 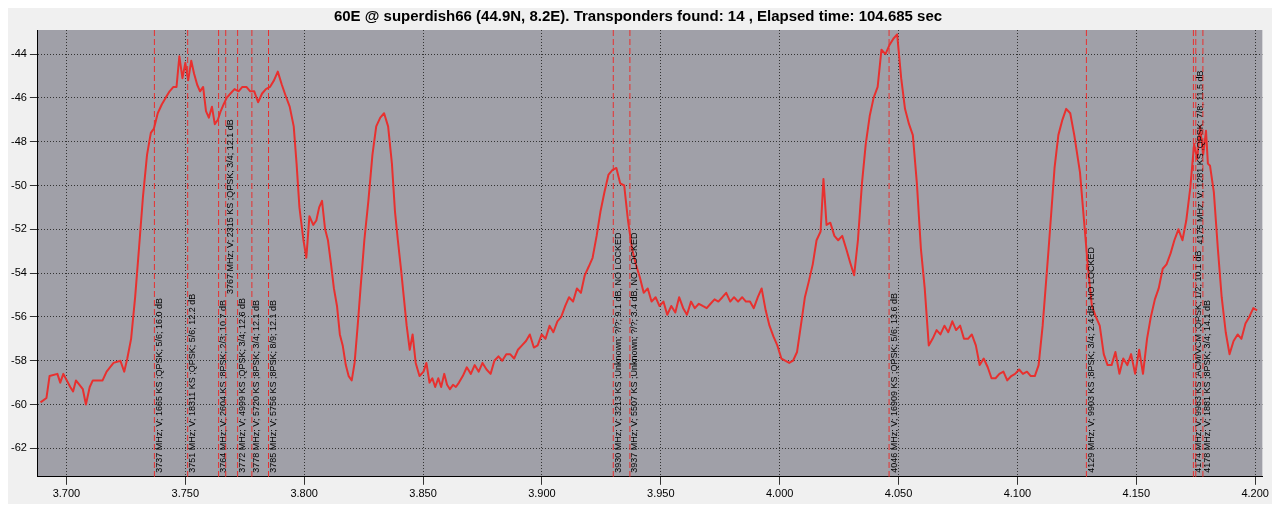 I want to click on chart-title: 60E @ superdish66 (44.9N, 8.2E). Transponders found: 14 , Elapsed time: 104.685 sec, so click(x=638, y=16).